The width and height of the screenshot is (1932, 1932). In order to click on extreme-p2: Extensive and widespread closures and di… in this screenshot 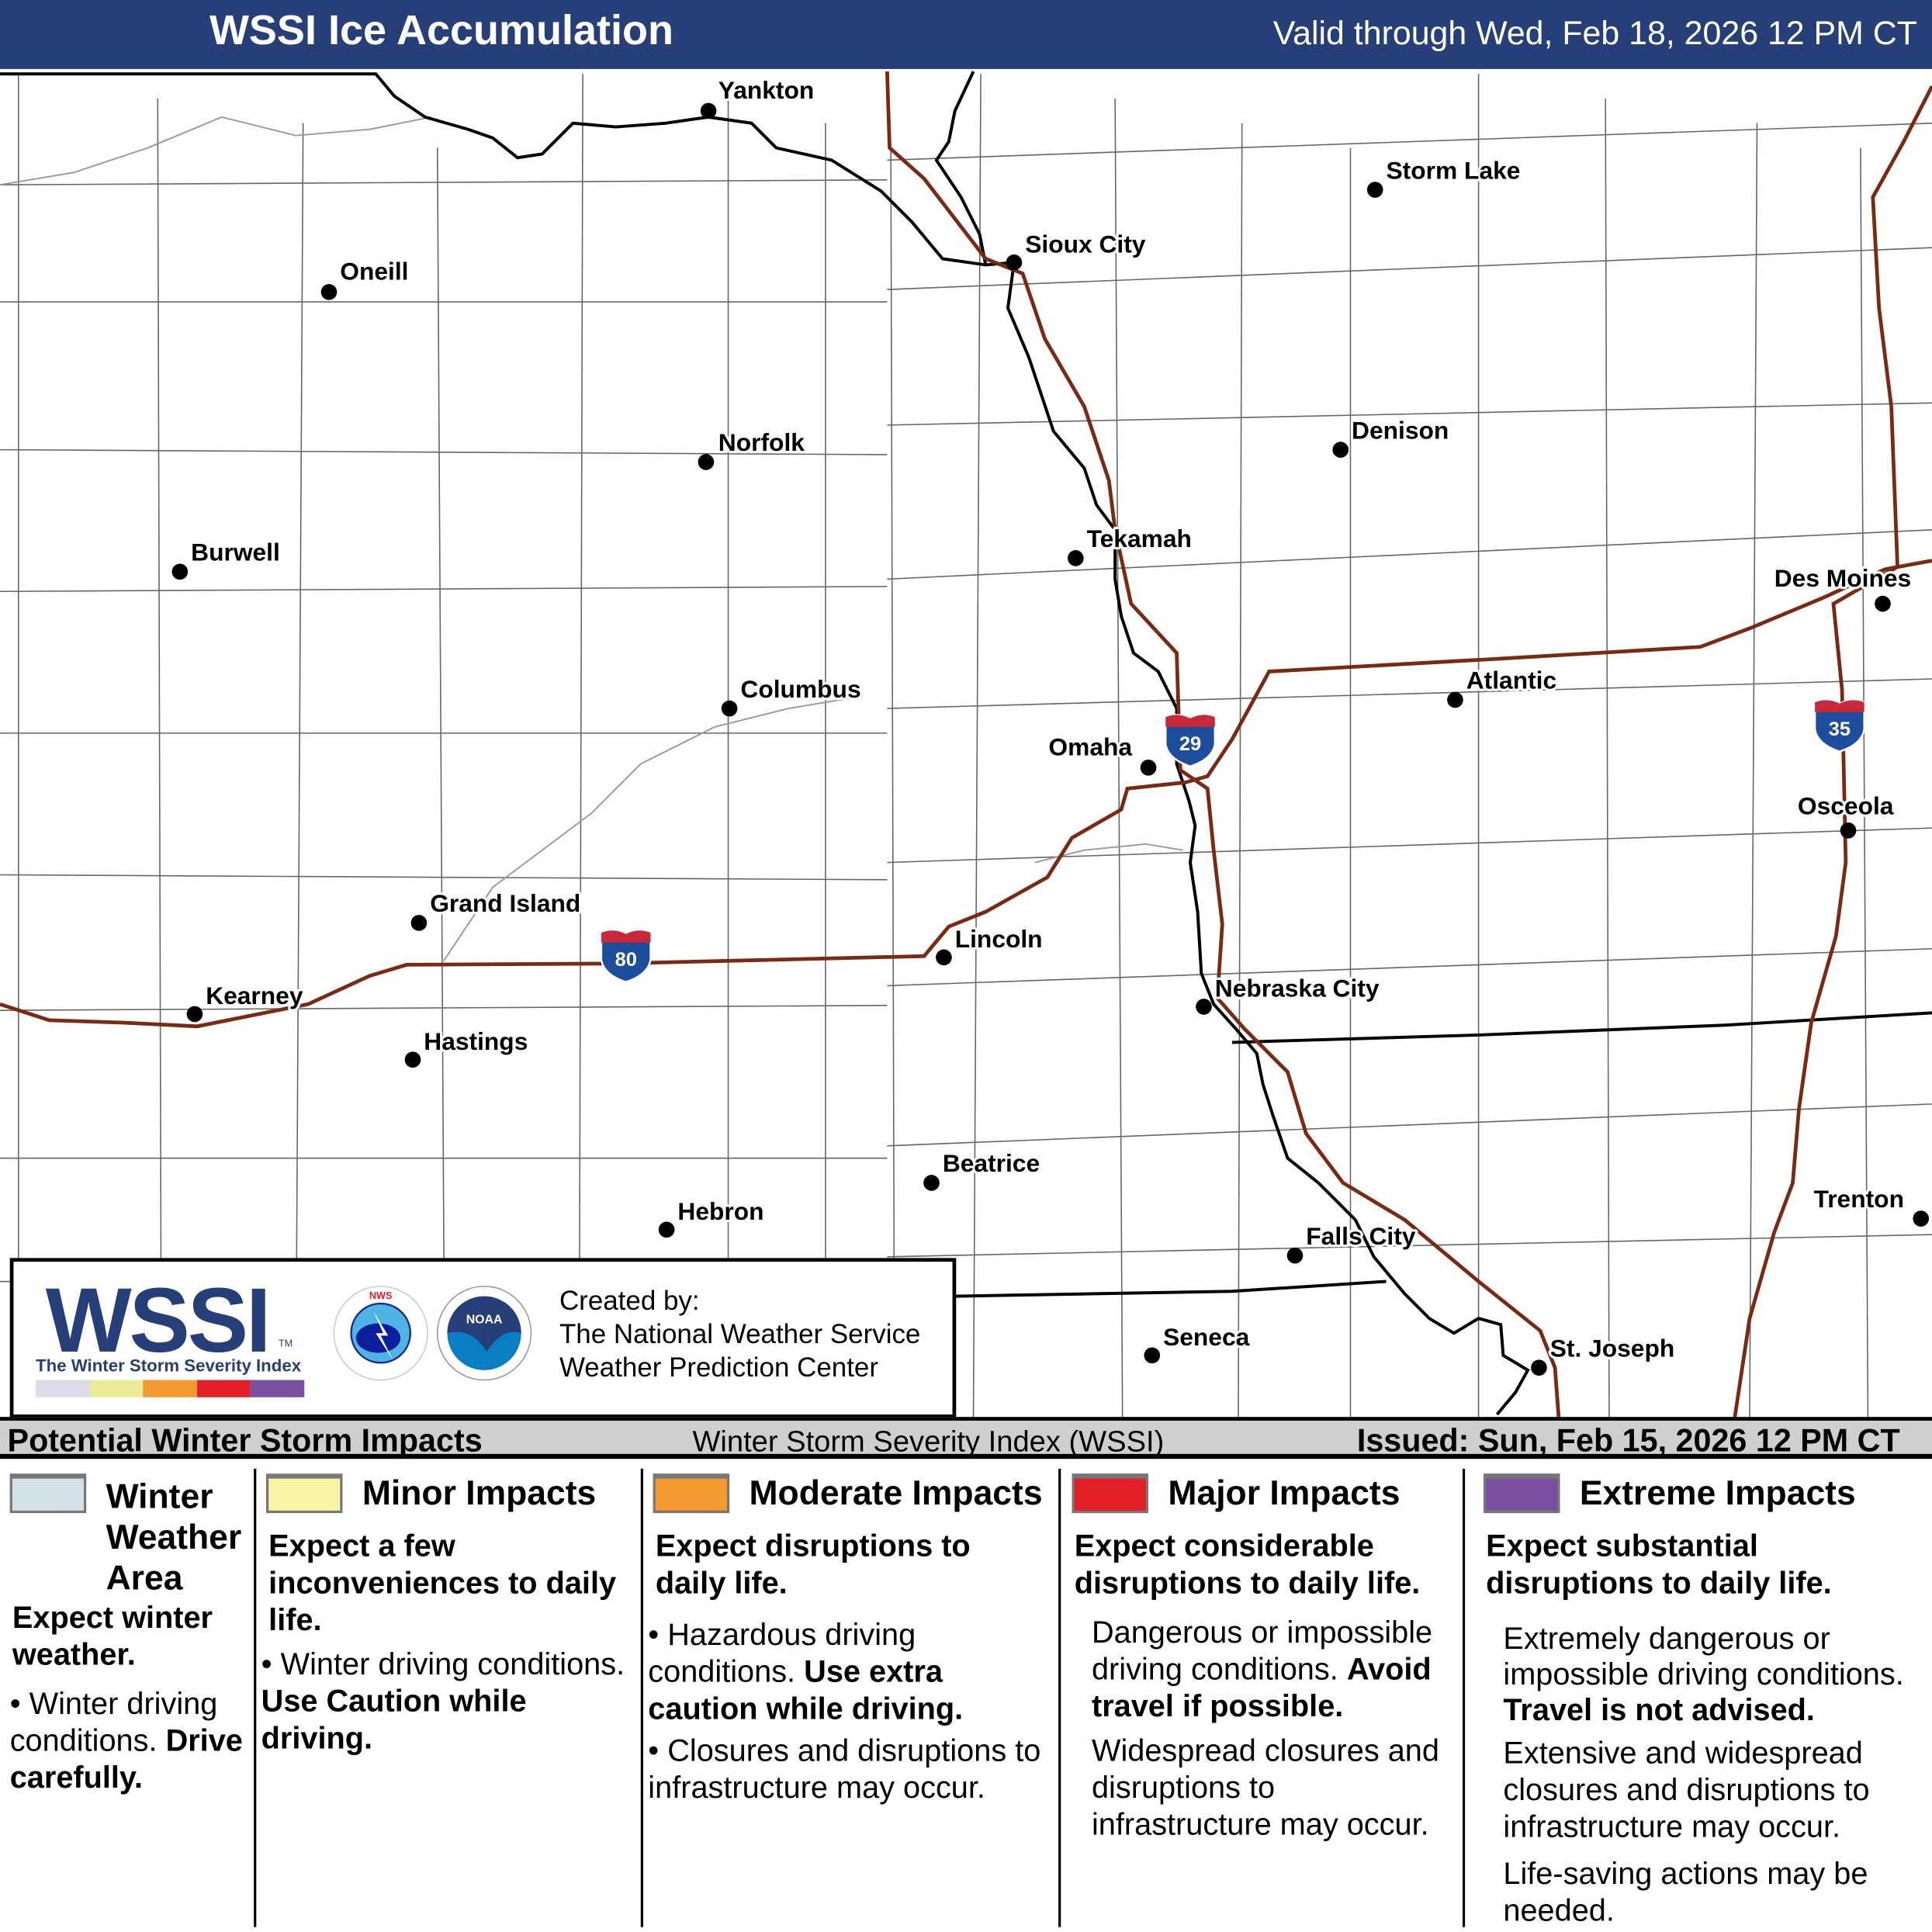, I will do `click(1686, 1790)`.